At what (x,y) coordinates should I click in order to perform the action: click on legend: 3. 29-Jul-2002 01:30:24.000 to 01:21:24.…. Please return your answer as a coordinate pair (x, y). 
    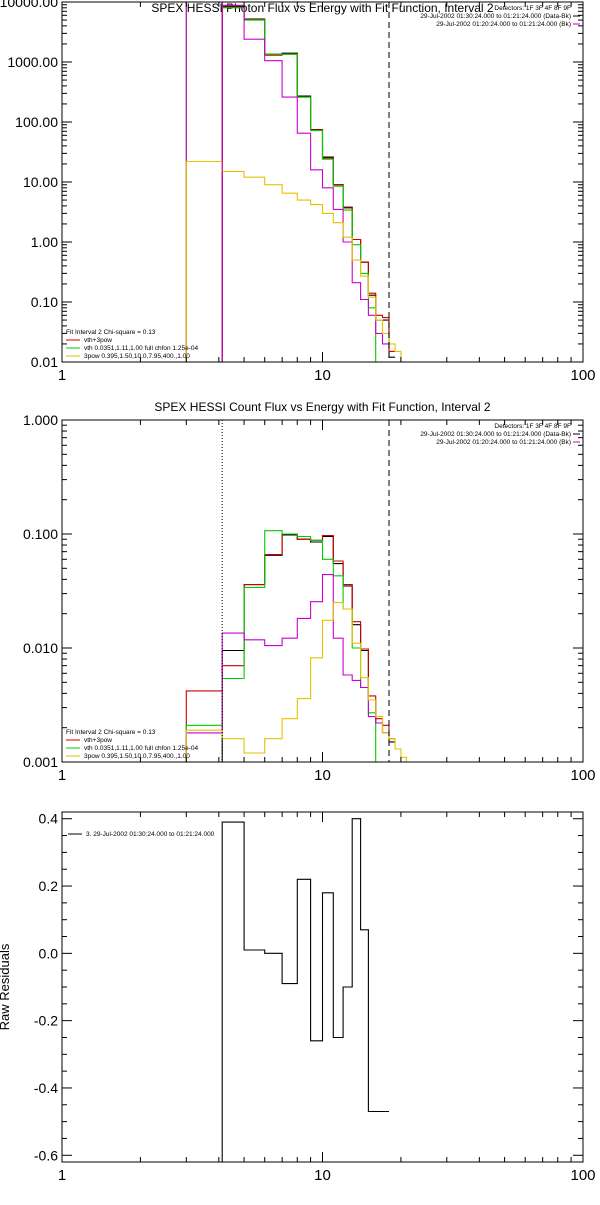
    Looking at the image, I should click on (141, 834).